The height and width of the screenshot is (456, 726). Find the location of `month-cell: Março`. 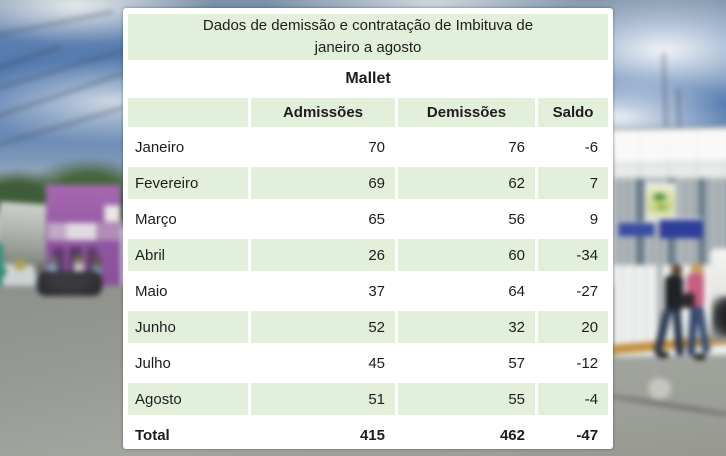

month-cell: Março is located at coordinates (156, 219).